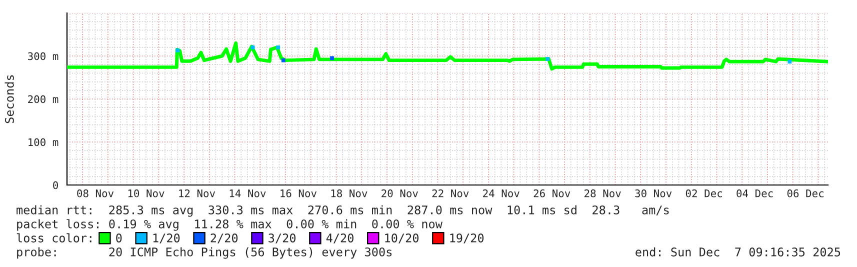  What do you see at coordinates (552, 193) in the screenshot?
I see `x-tick-label: 26 Nov` at bounding box center [552, 193].